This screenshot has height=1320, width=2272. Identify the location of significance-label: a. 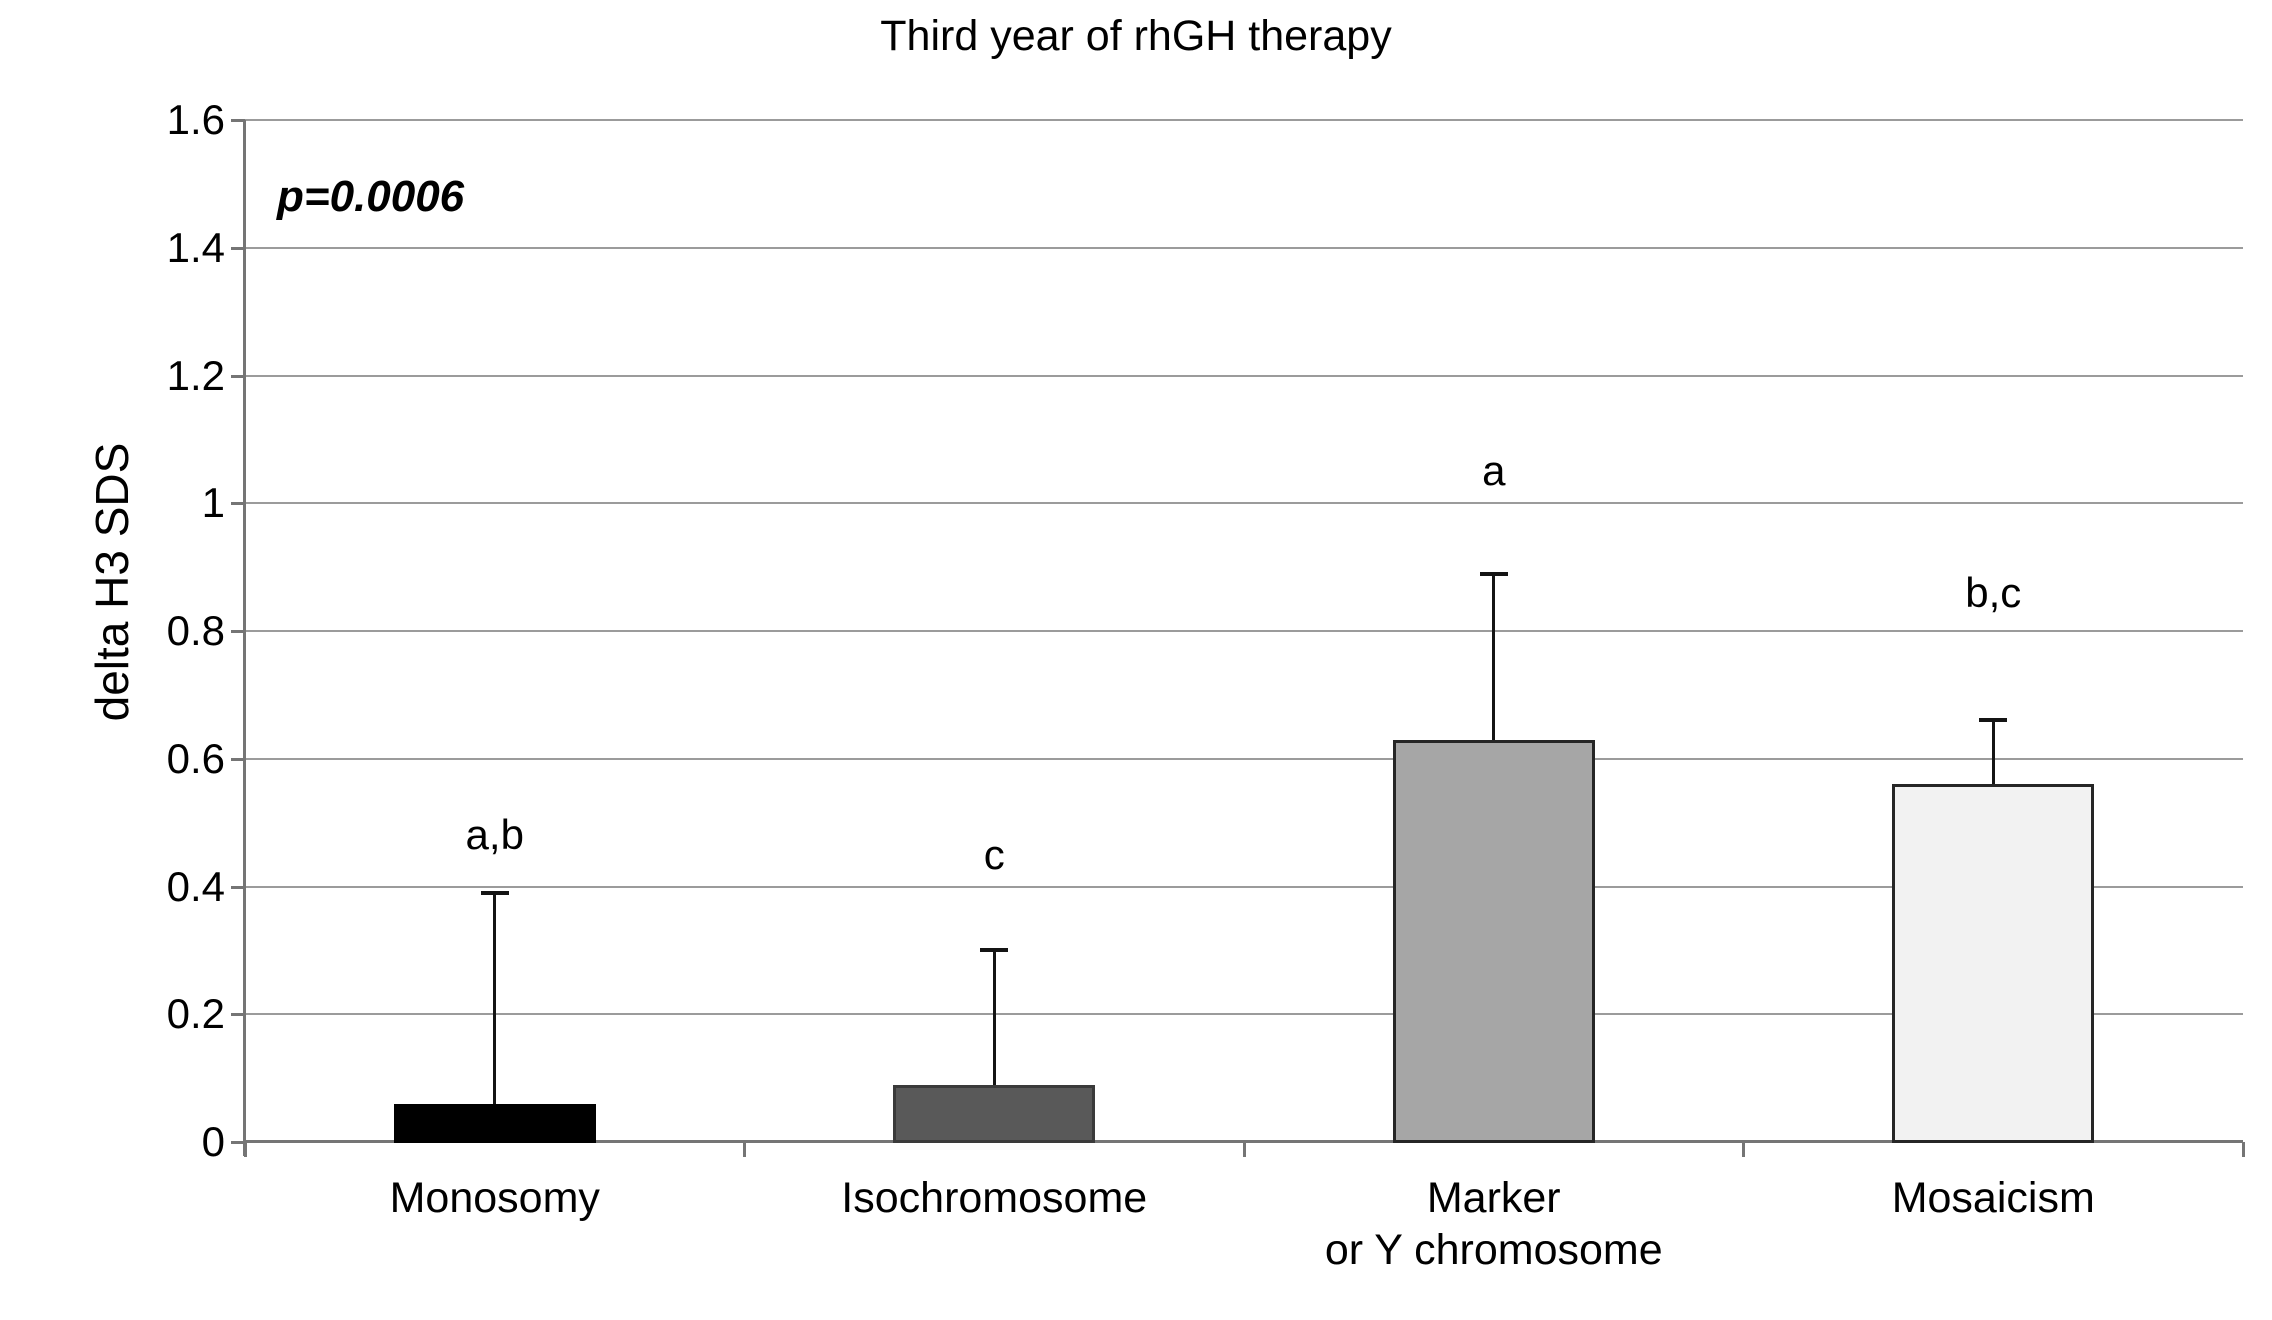
(1494, 471).